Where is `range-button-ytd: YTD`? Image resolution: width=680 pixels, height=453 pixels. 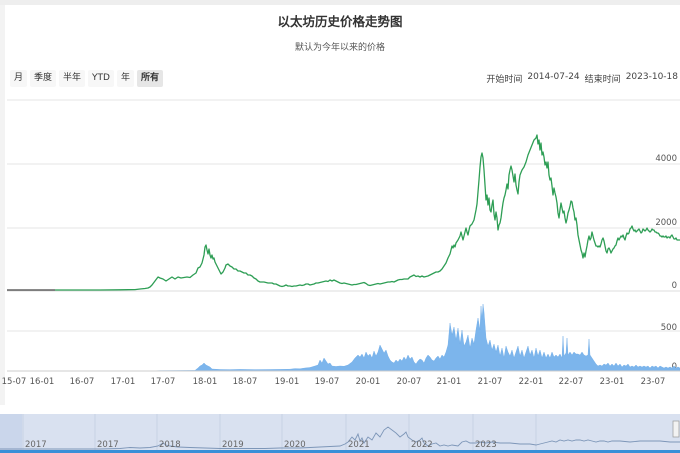 range-button-ytd: YTD is located at coordinates (101, 78).